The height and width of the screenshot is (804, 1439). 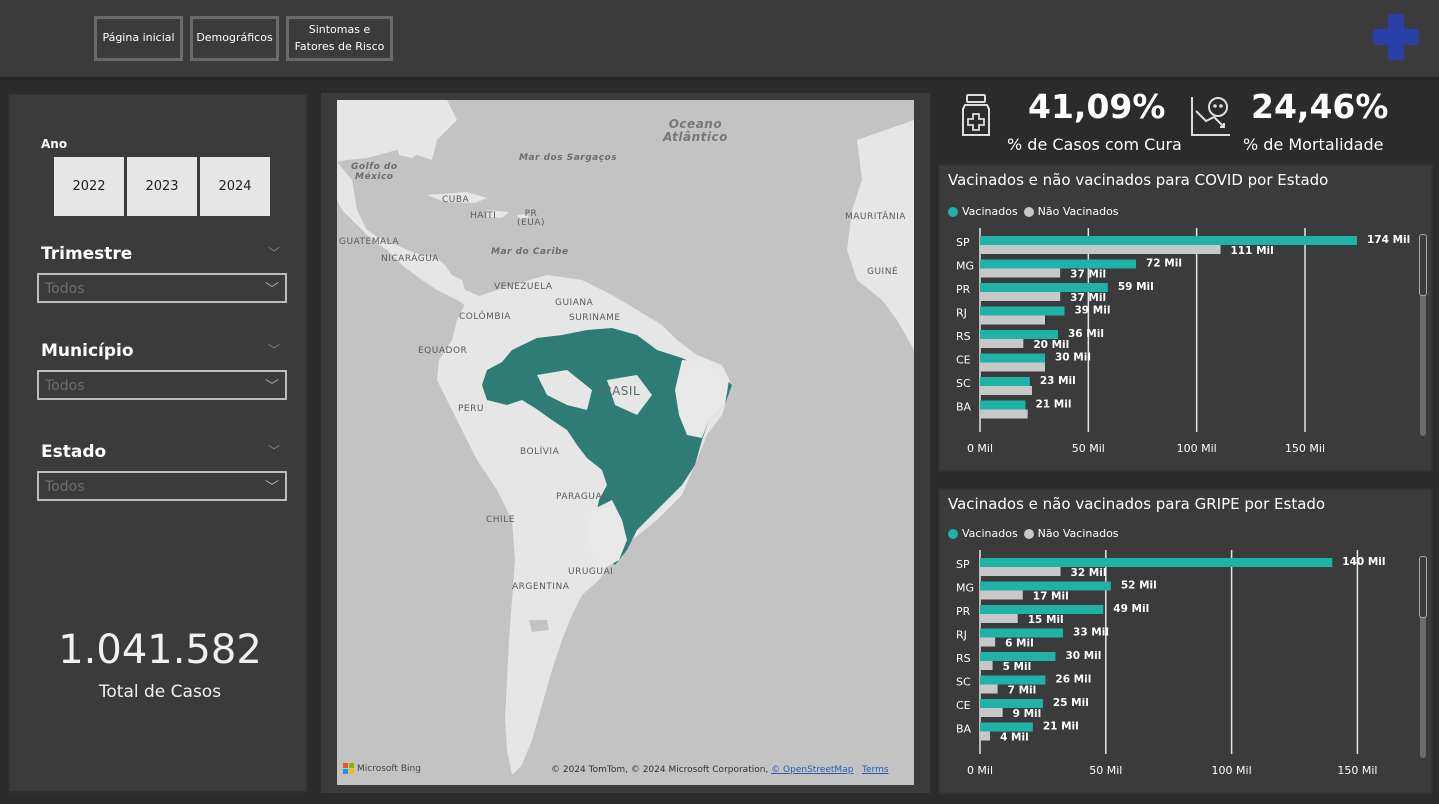 I want to click on state-dropdown-value: Todos, so click(x=65, y=487).